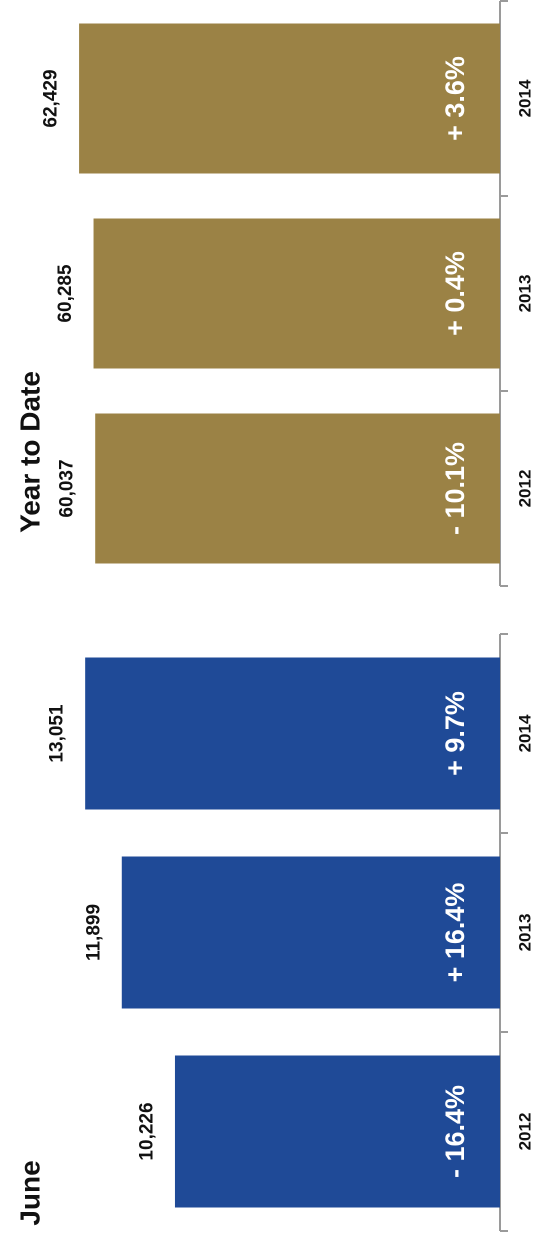  I want to click on data-label: 13,051, so click(57, 733).